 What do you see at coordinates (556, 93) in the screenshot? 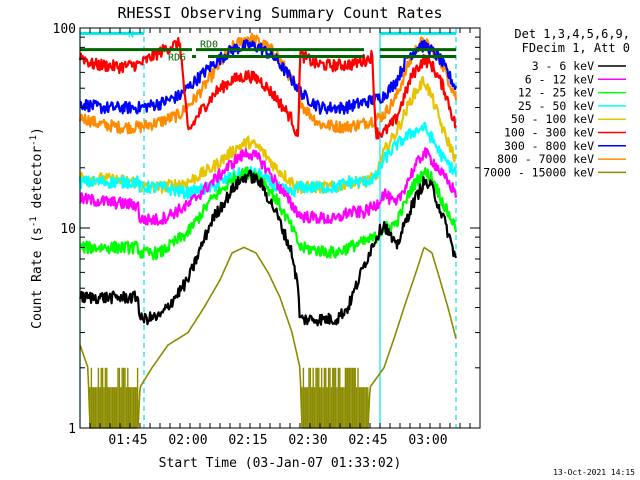
I see `legend-entry-label: 12 - 25 keV` at bounding box center [556, 93].